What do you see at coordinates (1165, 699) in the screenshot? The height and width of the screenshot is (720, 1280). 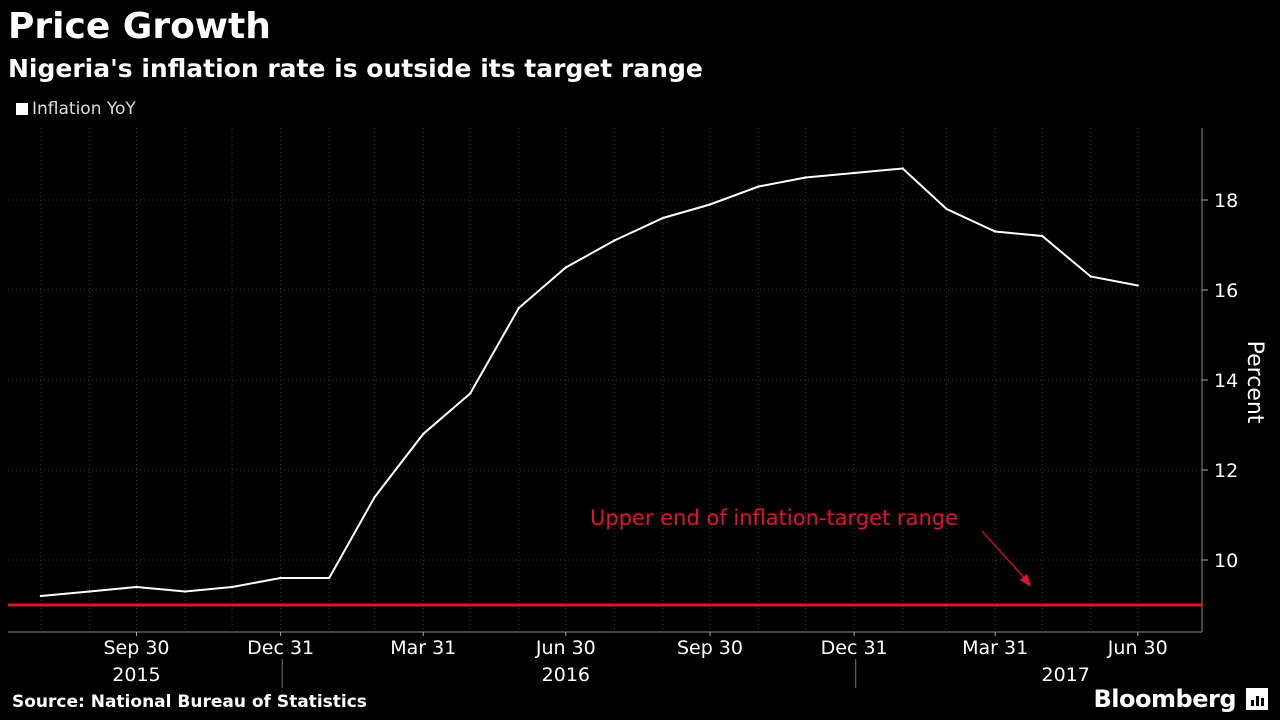 I see `brand-logo: Bloomberg` at bounding box center [1165, 699].